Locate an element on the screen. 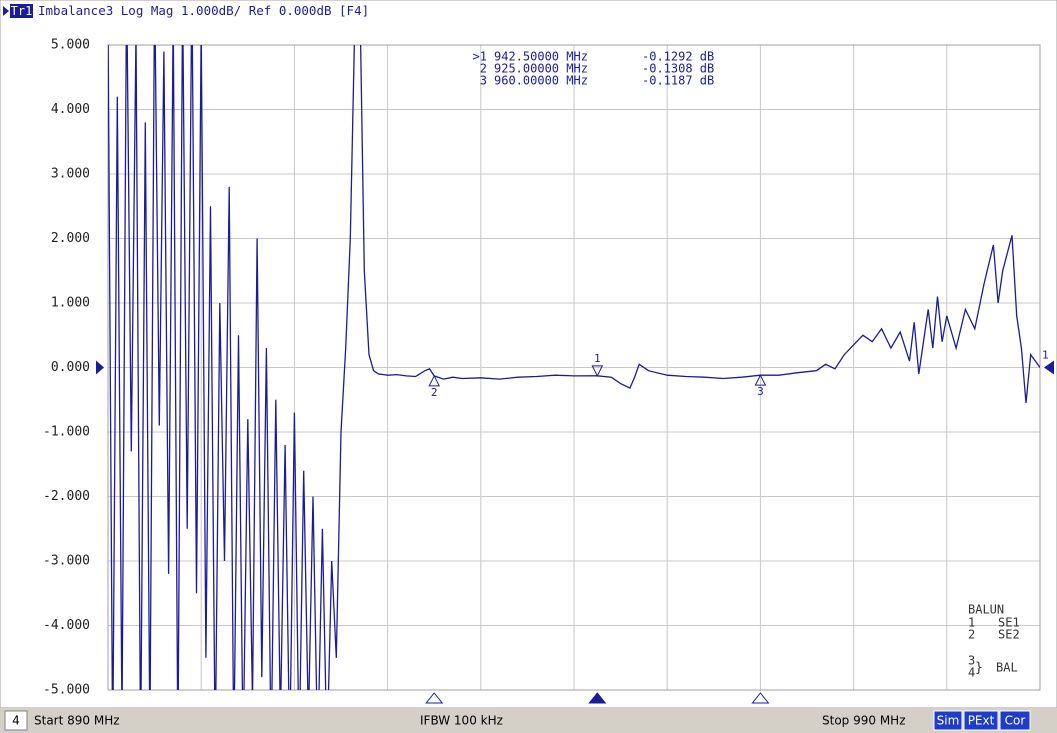  channel: 4 is located at coordinates (16, 721).